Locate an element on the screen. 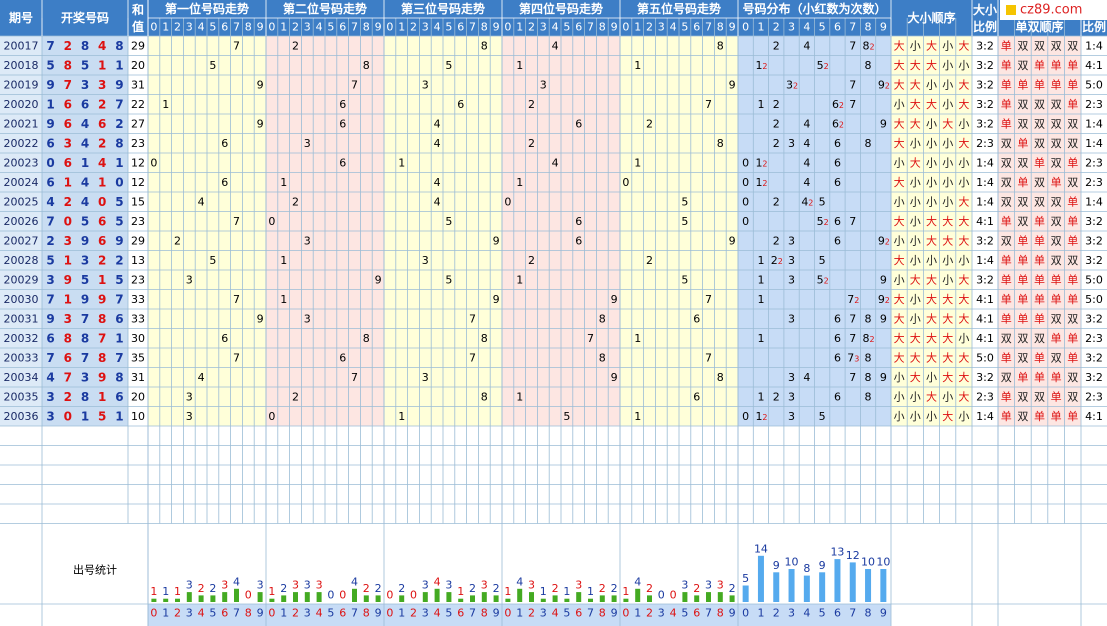 Image resolution: width=1107 pixels, height=626 pixels. position-1-number: 4 is located at coordinates (201, 377).